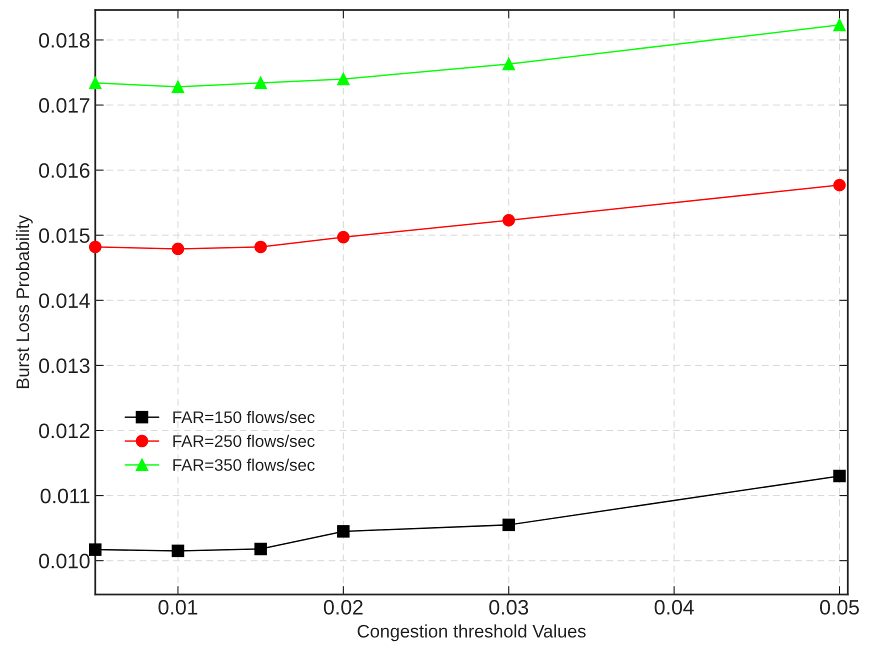  What do you see at coordinates (244, 417) in the screenshot?
I see `legend-label: FAR=150 flows/sec` at bounding box center [244, 417].